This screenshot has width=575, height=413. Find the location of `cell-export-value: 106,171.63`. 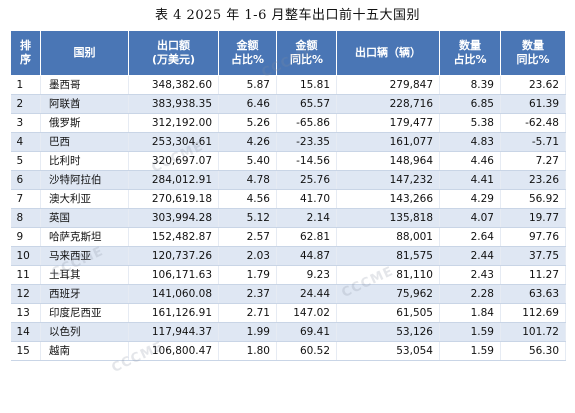

cell-export-value: 106,171.63 is located at coordinates (173, 275).